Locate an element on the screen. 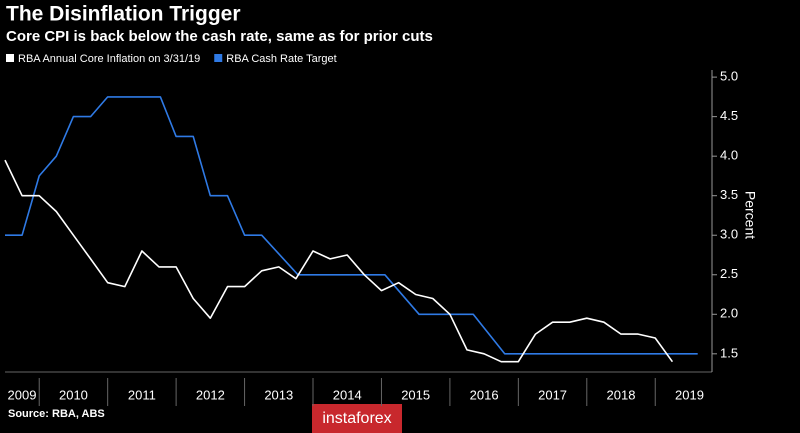 The width and height of the screenshot is (800, 433). y-tick-label: 2.5 is located at coordinates (729, 273).